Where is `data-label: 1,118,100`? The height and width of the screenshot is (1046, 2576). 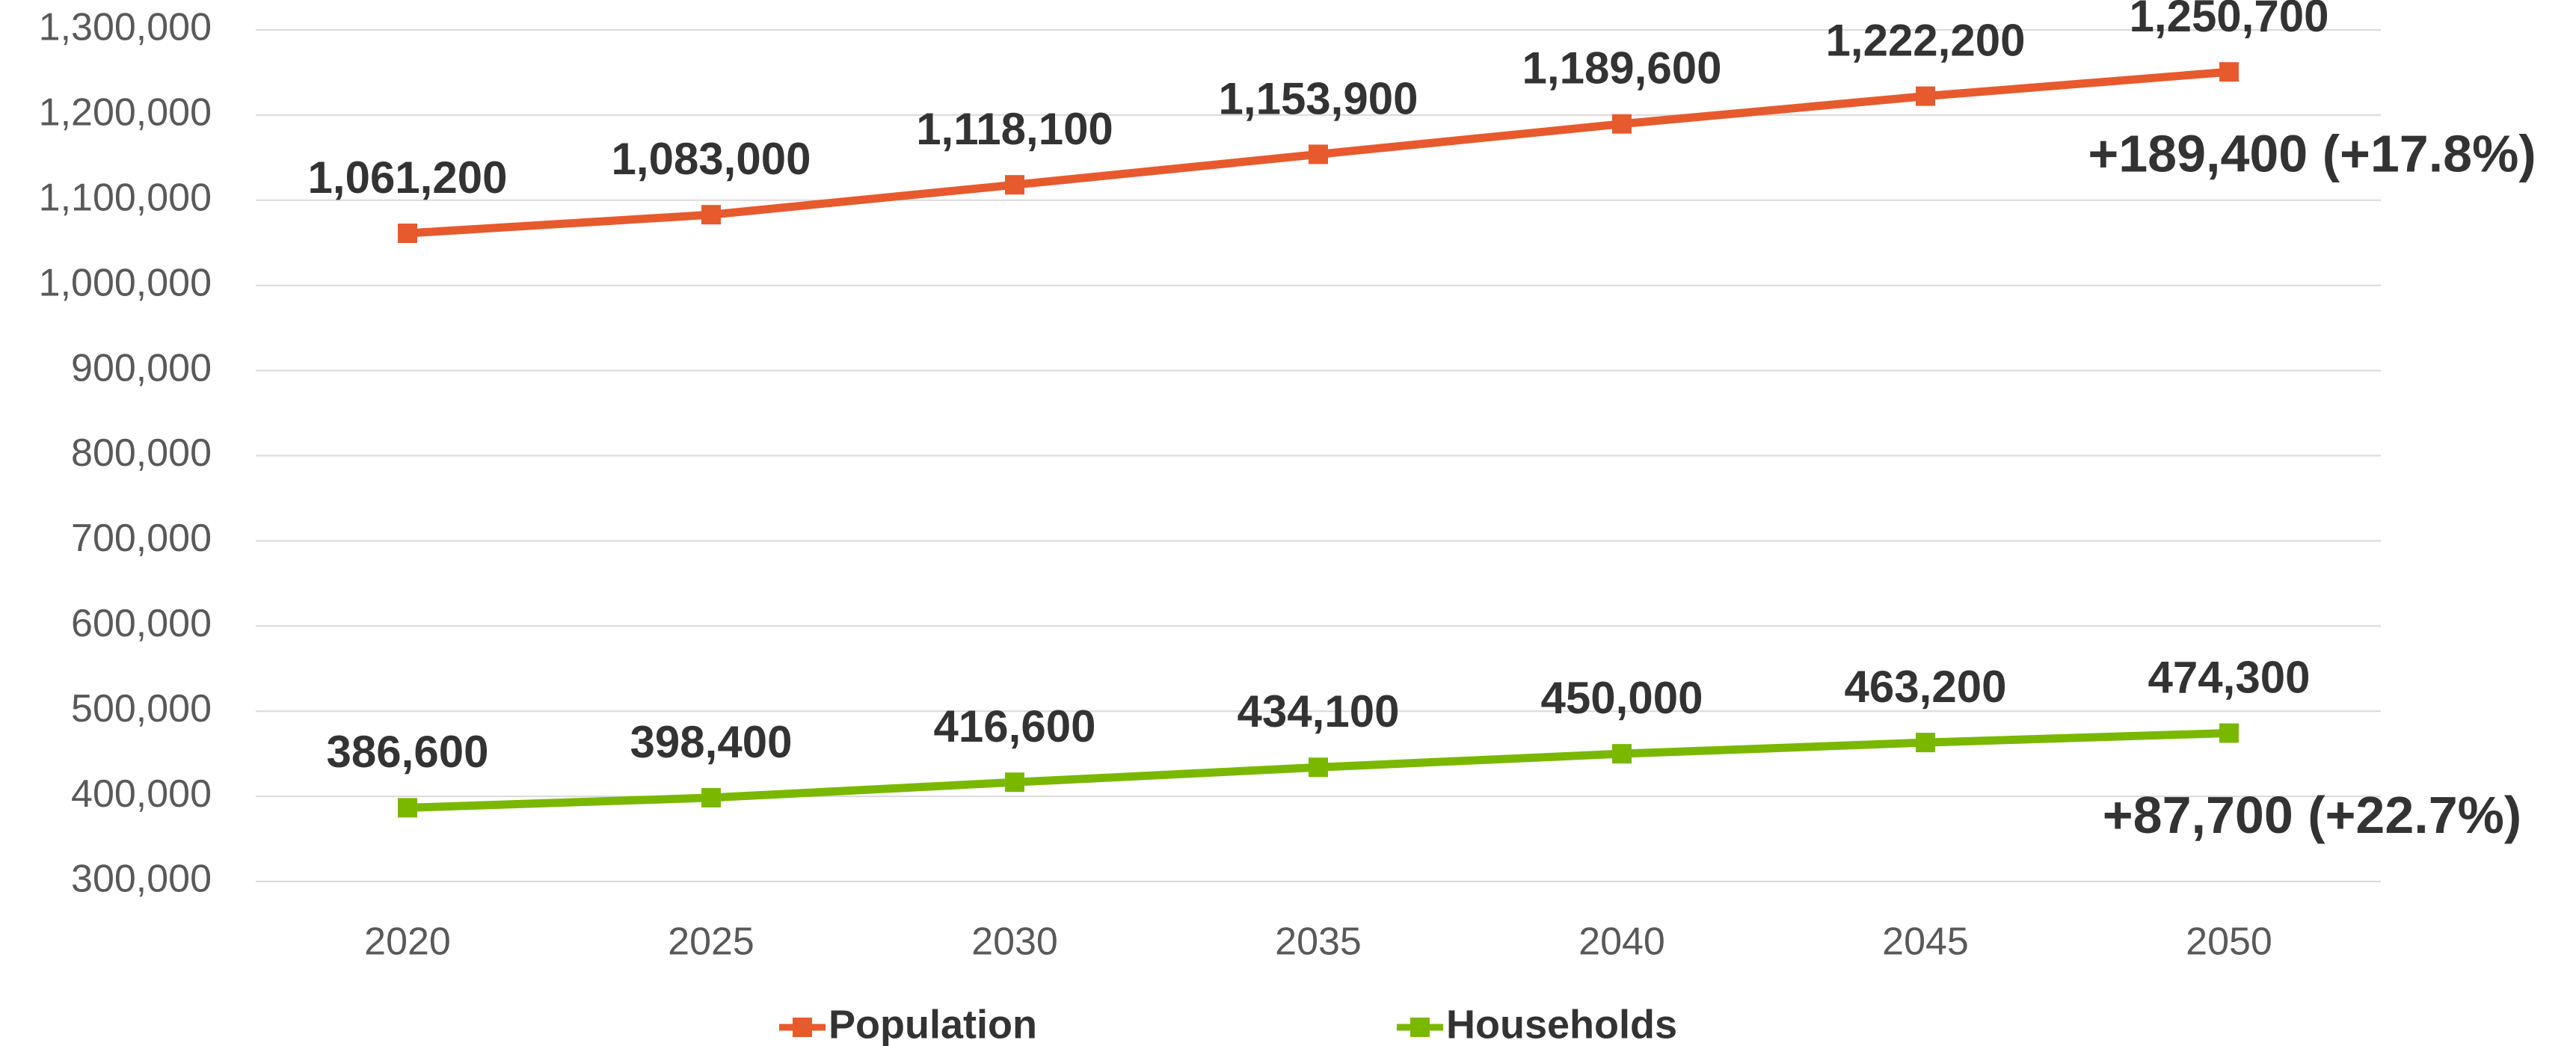 data-label: 1,118,100 is located at coordinates (1014, 129).